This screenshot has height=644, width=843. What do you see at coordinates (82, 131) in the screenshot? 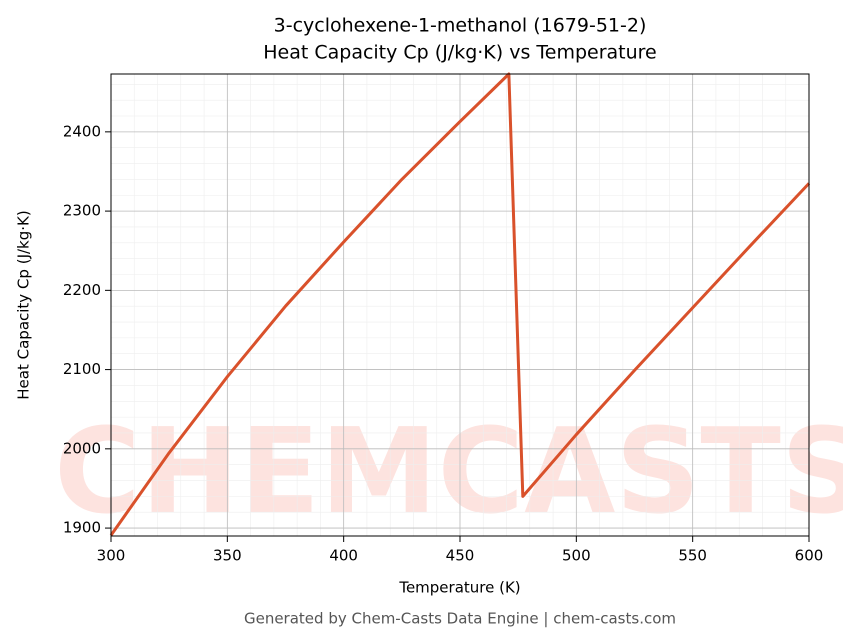
I see `y-tick-label: 2400` at bounding box center [82, 131].